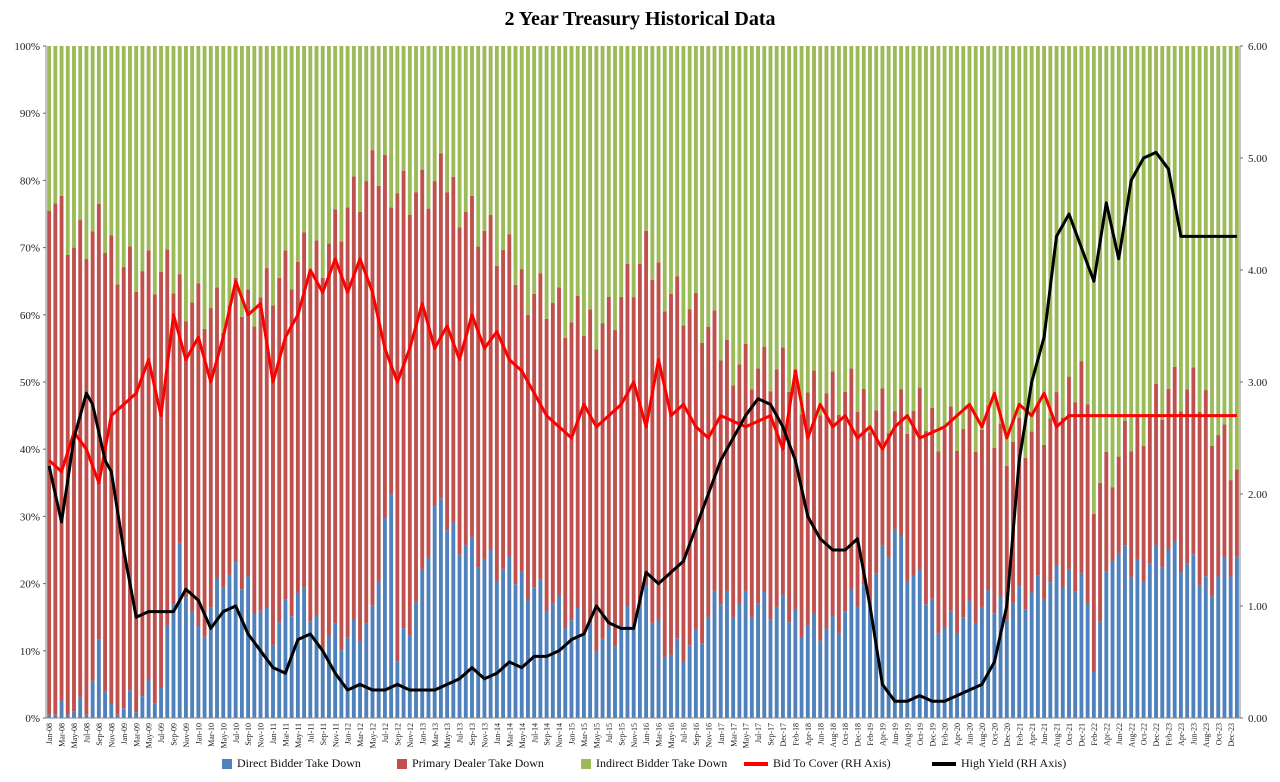 This screenshot has width=1280, height=782. I want to click on x-tick-label: Jul-14, so click(534, 733).